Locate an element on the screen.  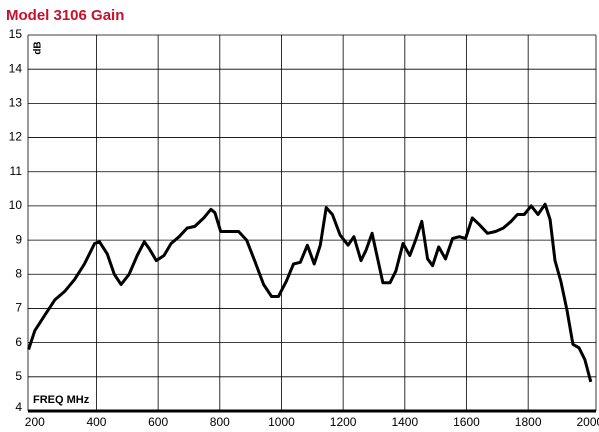
y-axis-label: dB is located at coordinates (38, 47).